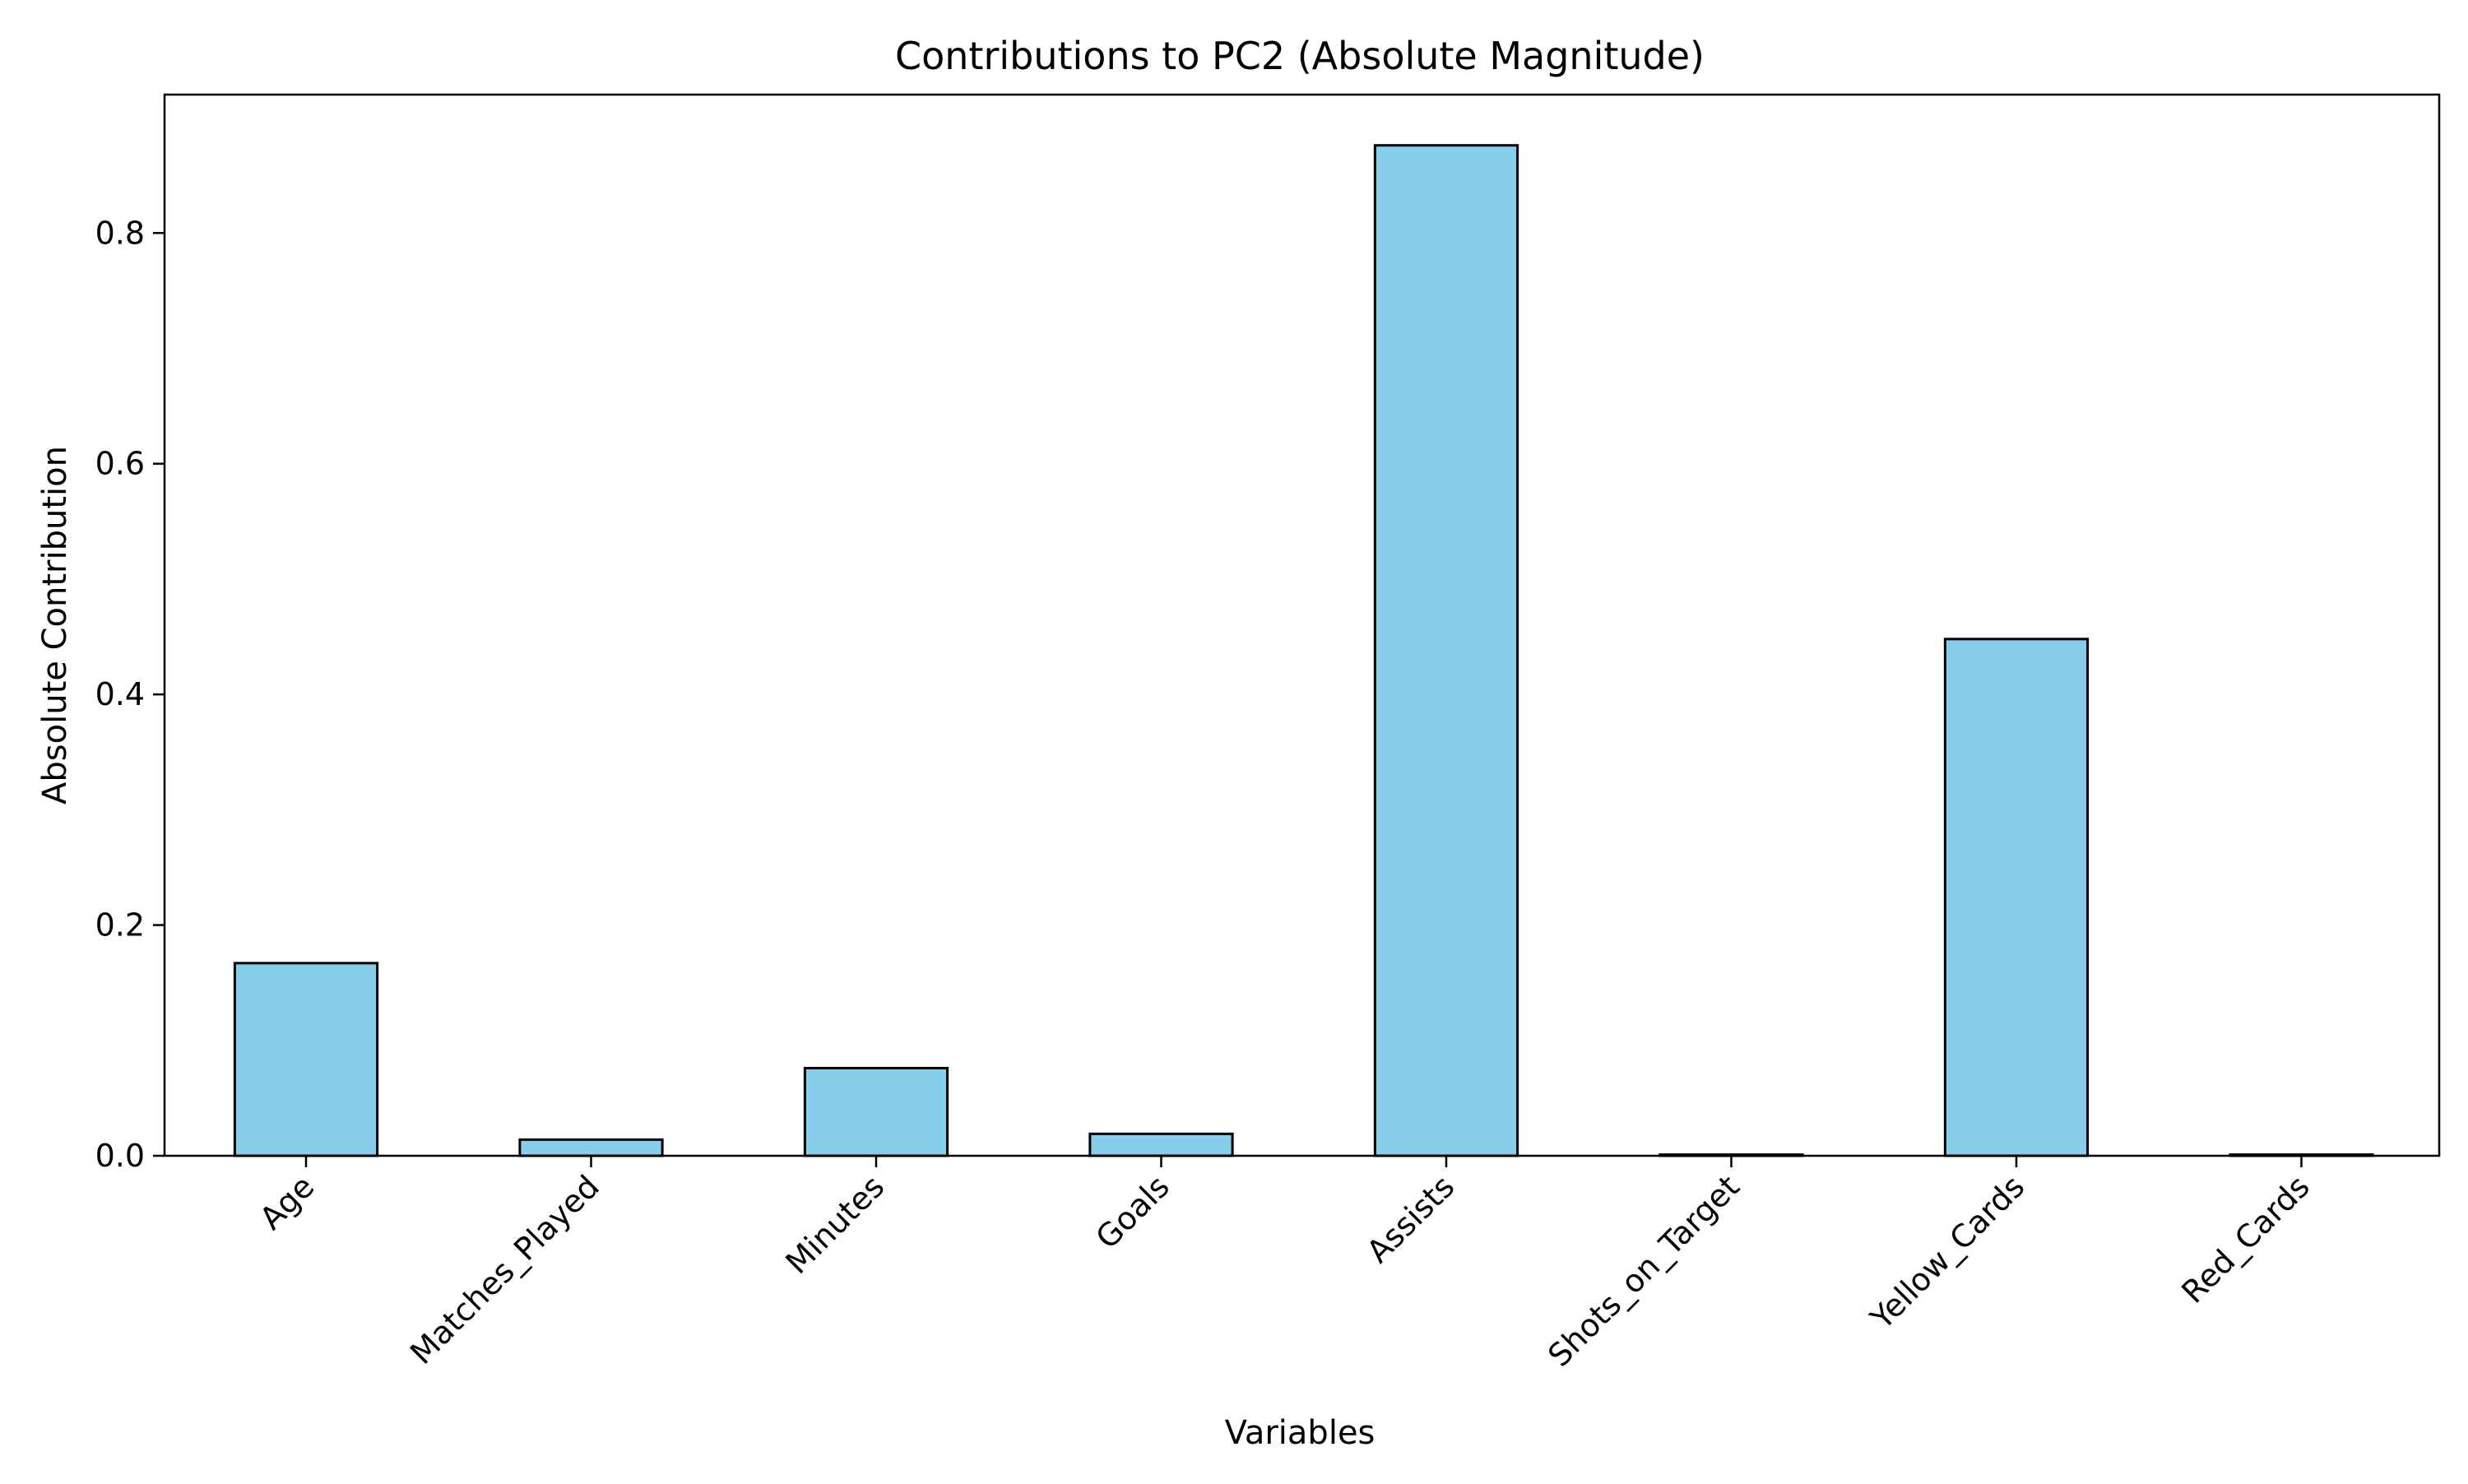 The width and height of the screenshot is (2468, 1484). Describe the element at coordinates (591, 1147) in the screenshot. I see `bar-matches-played` at that location.